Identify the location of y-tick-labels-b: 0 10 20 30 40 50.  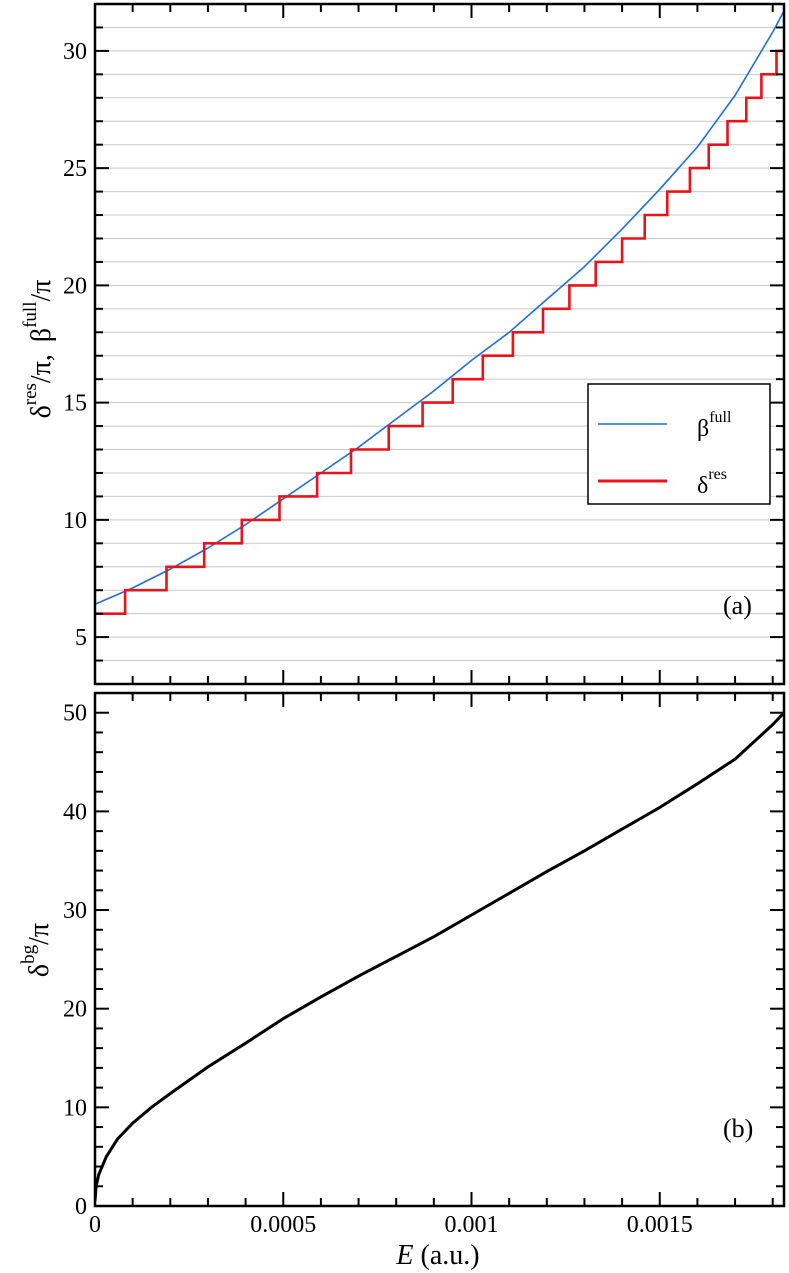
(75, 960).